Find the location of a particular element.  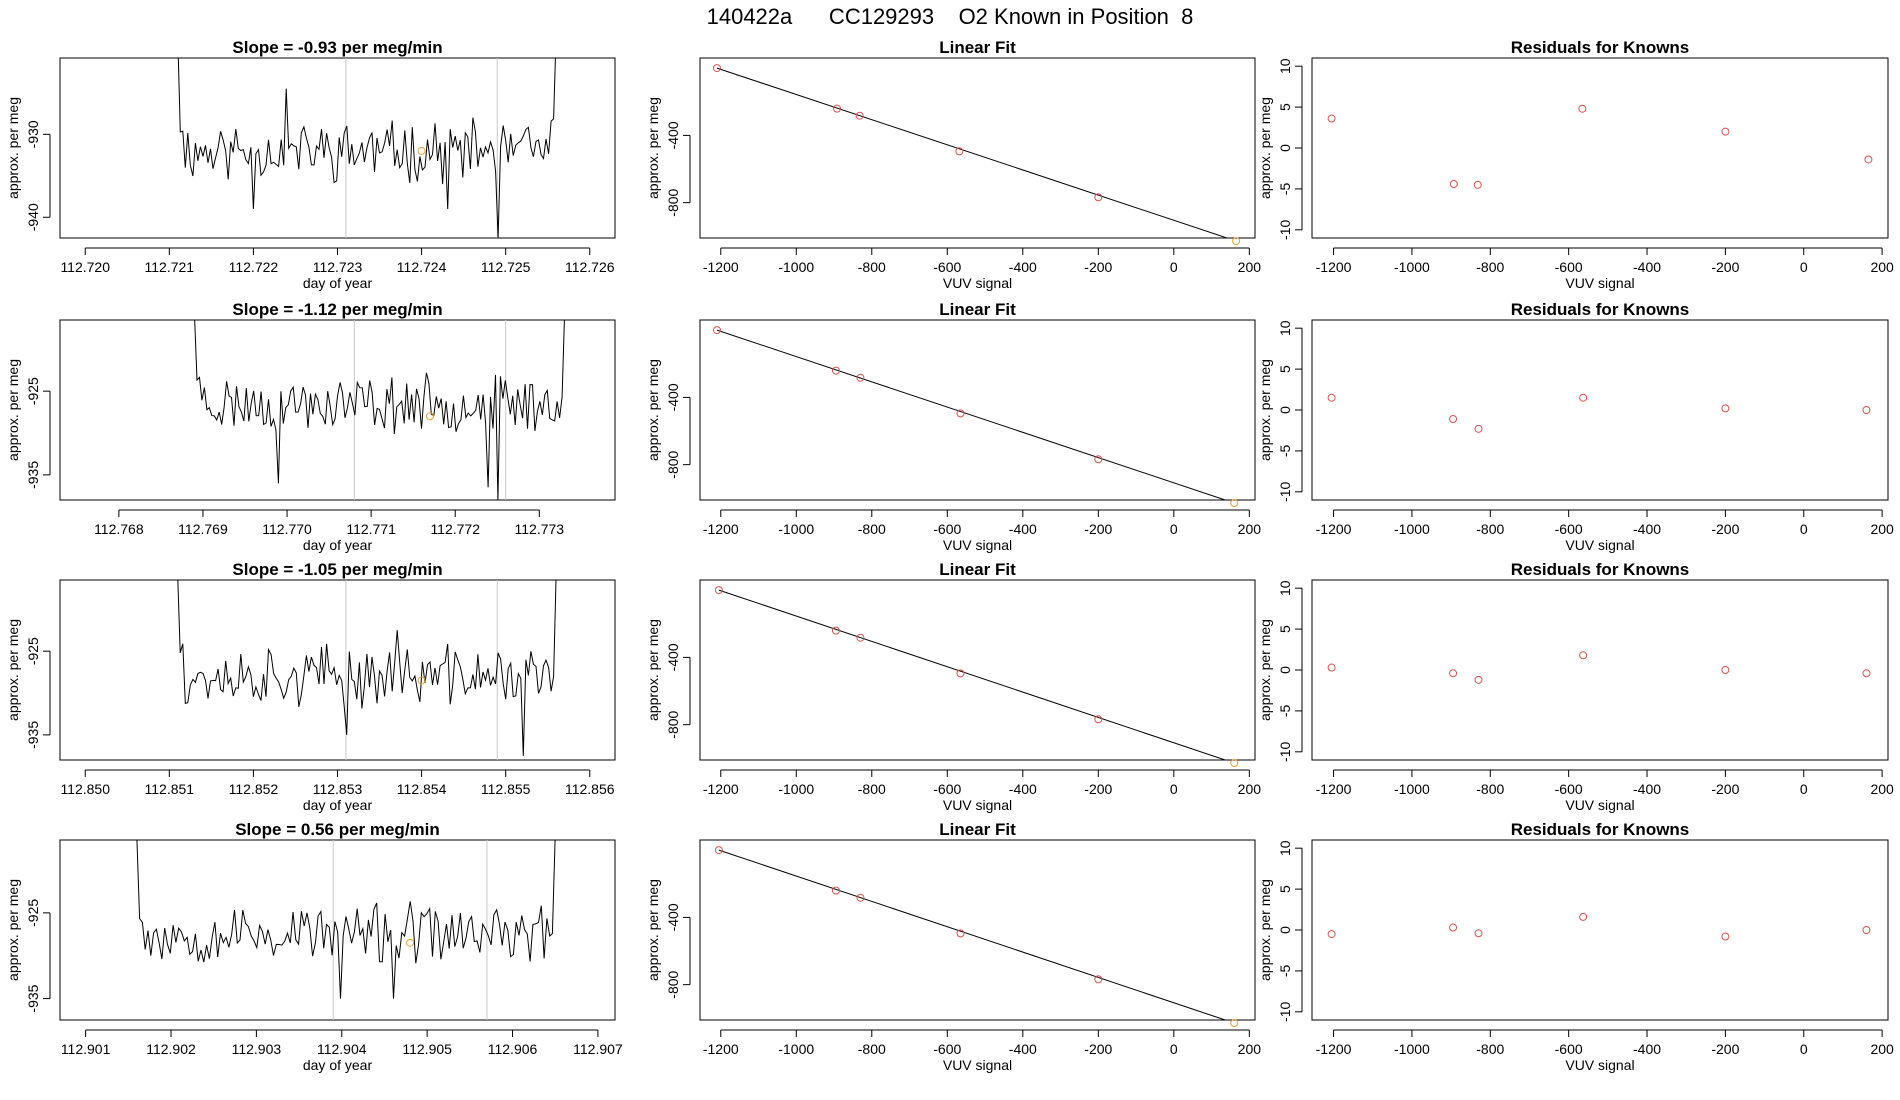

x-tick-label: 112.771 is located at coordinates (371, 529).